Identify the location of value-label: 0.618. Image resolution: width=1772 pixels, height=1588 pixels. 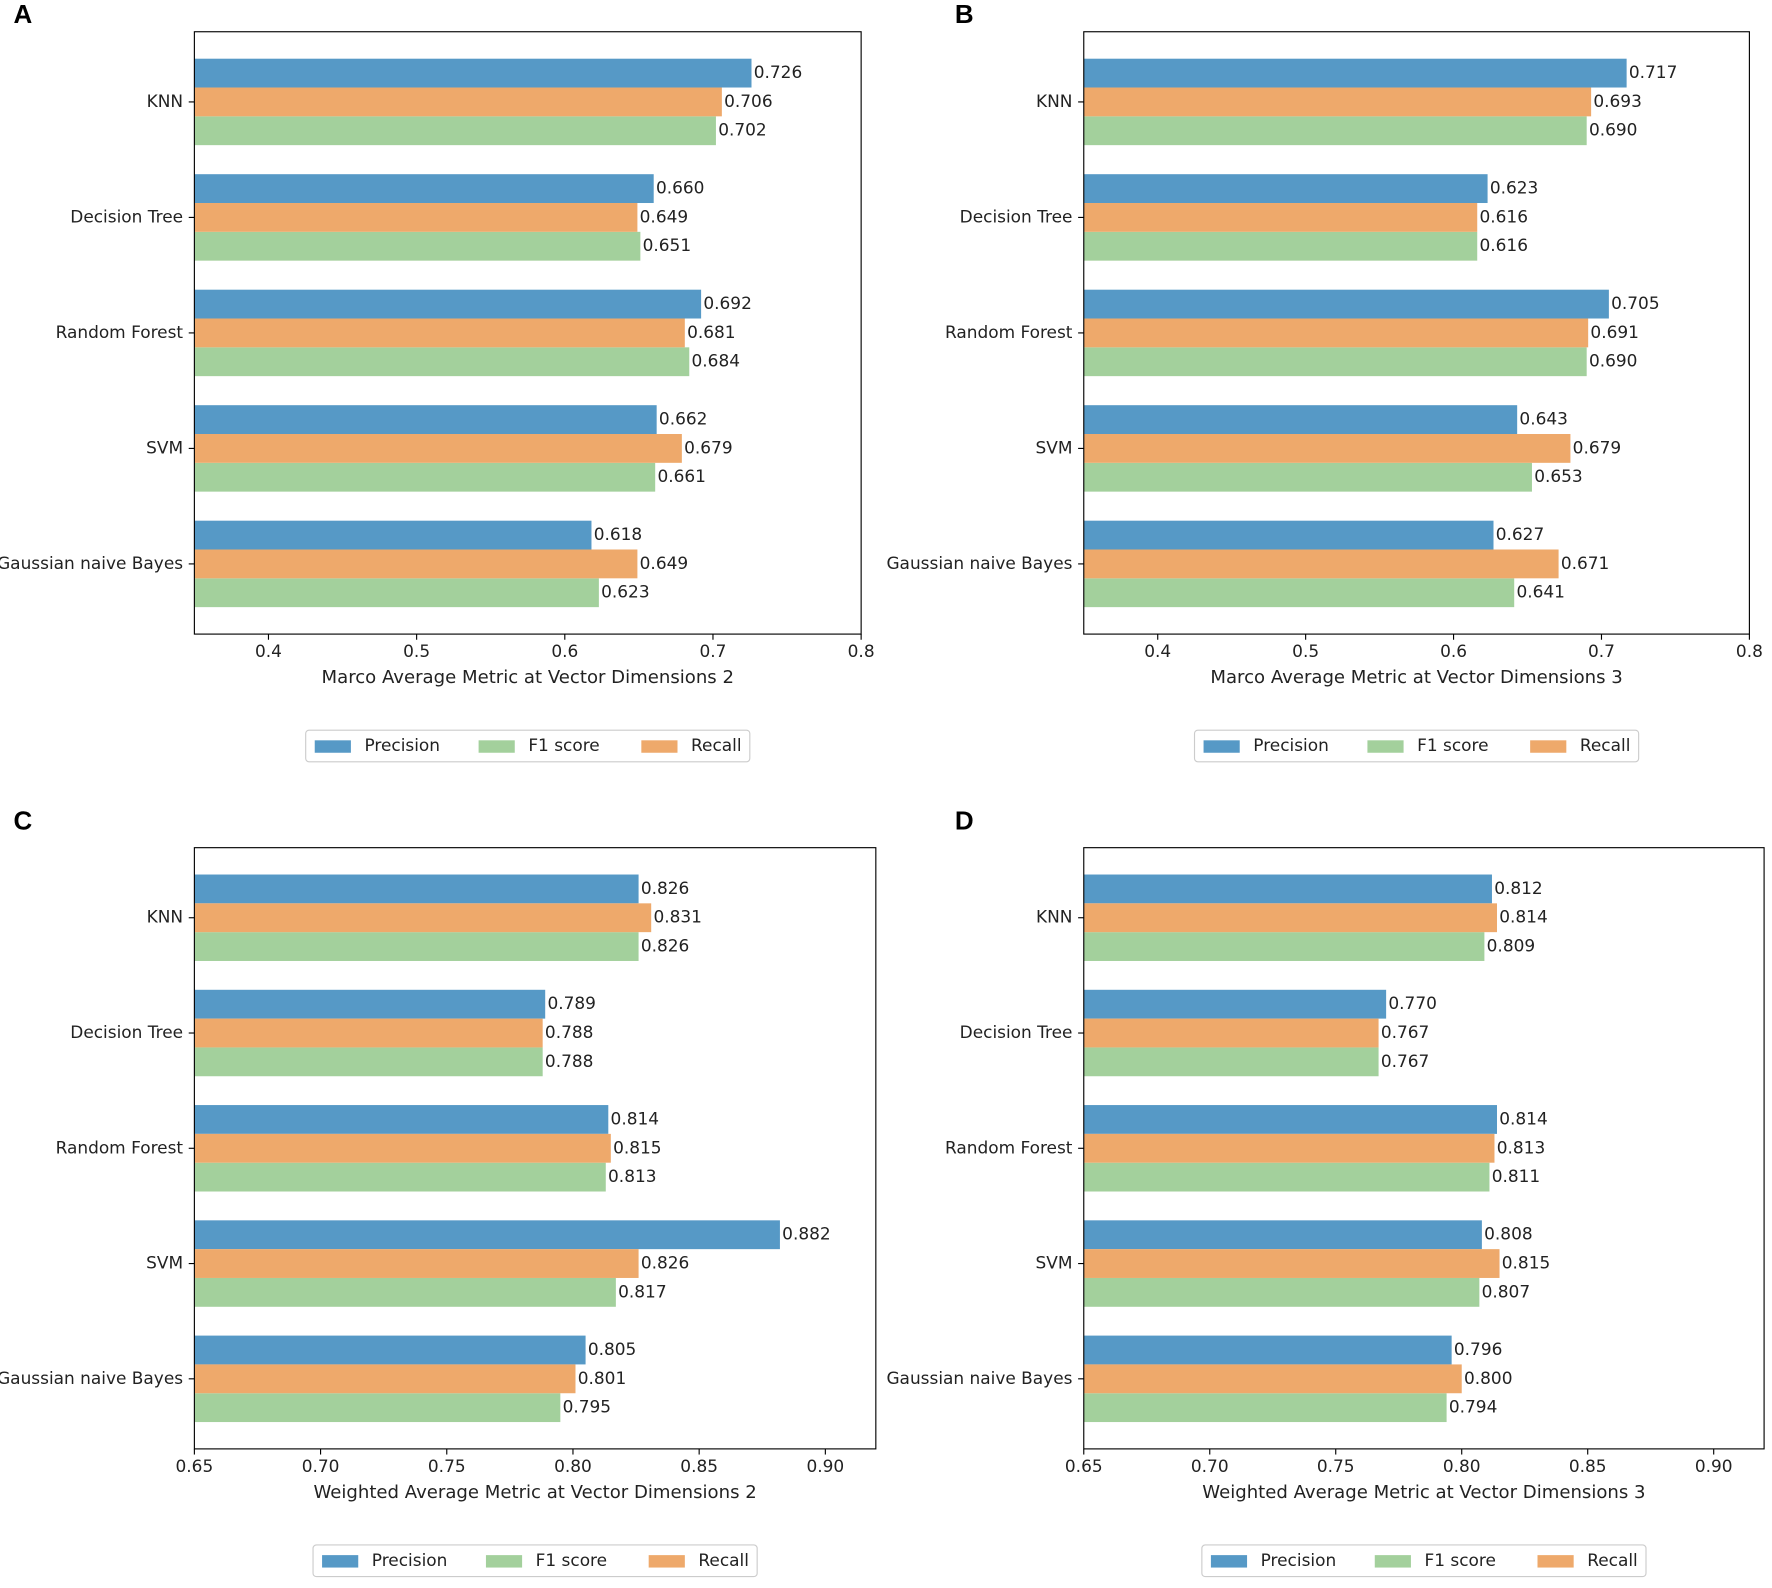
(618, 534).